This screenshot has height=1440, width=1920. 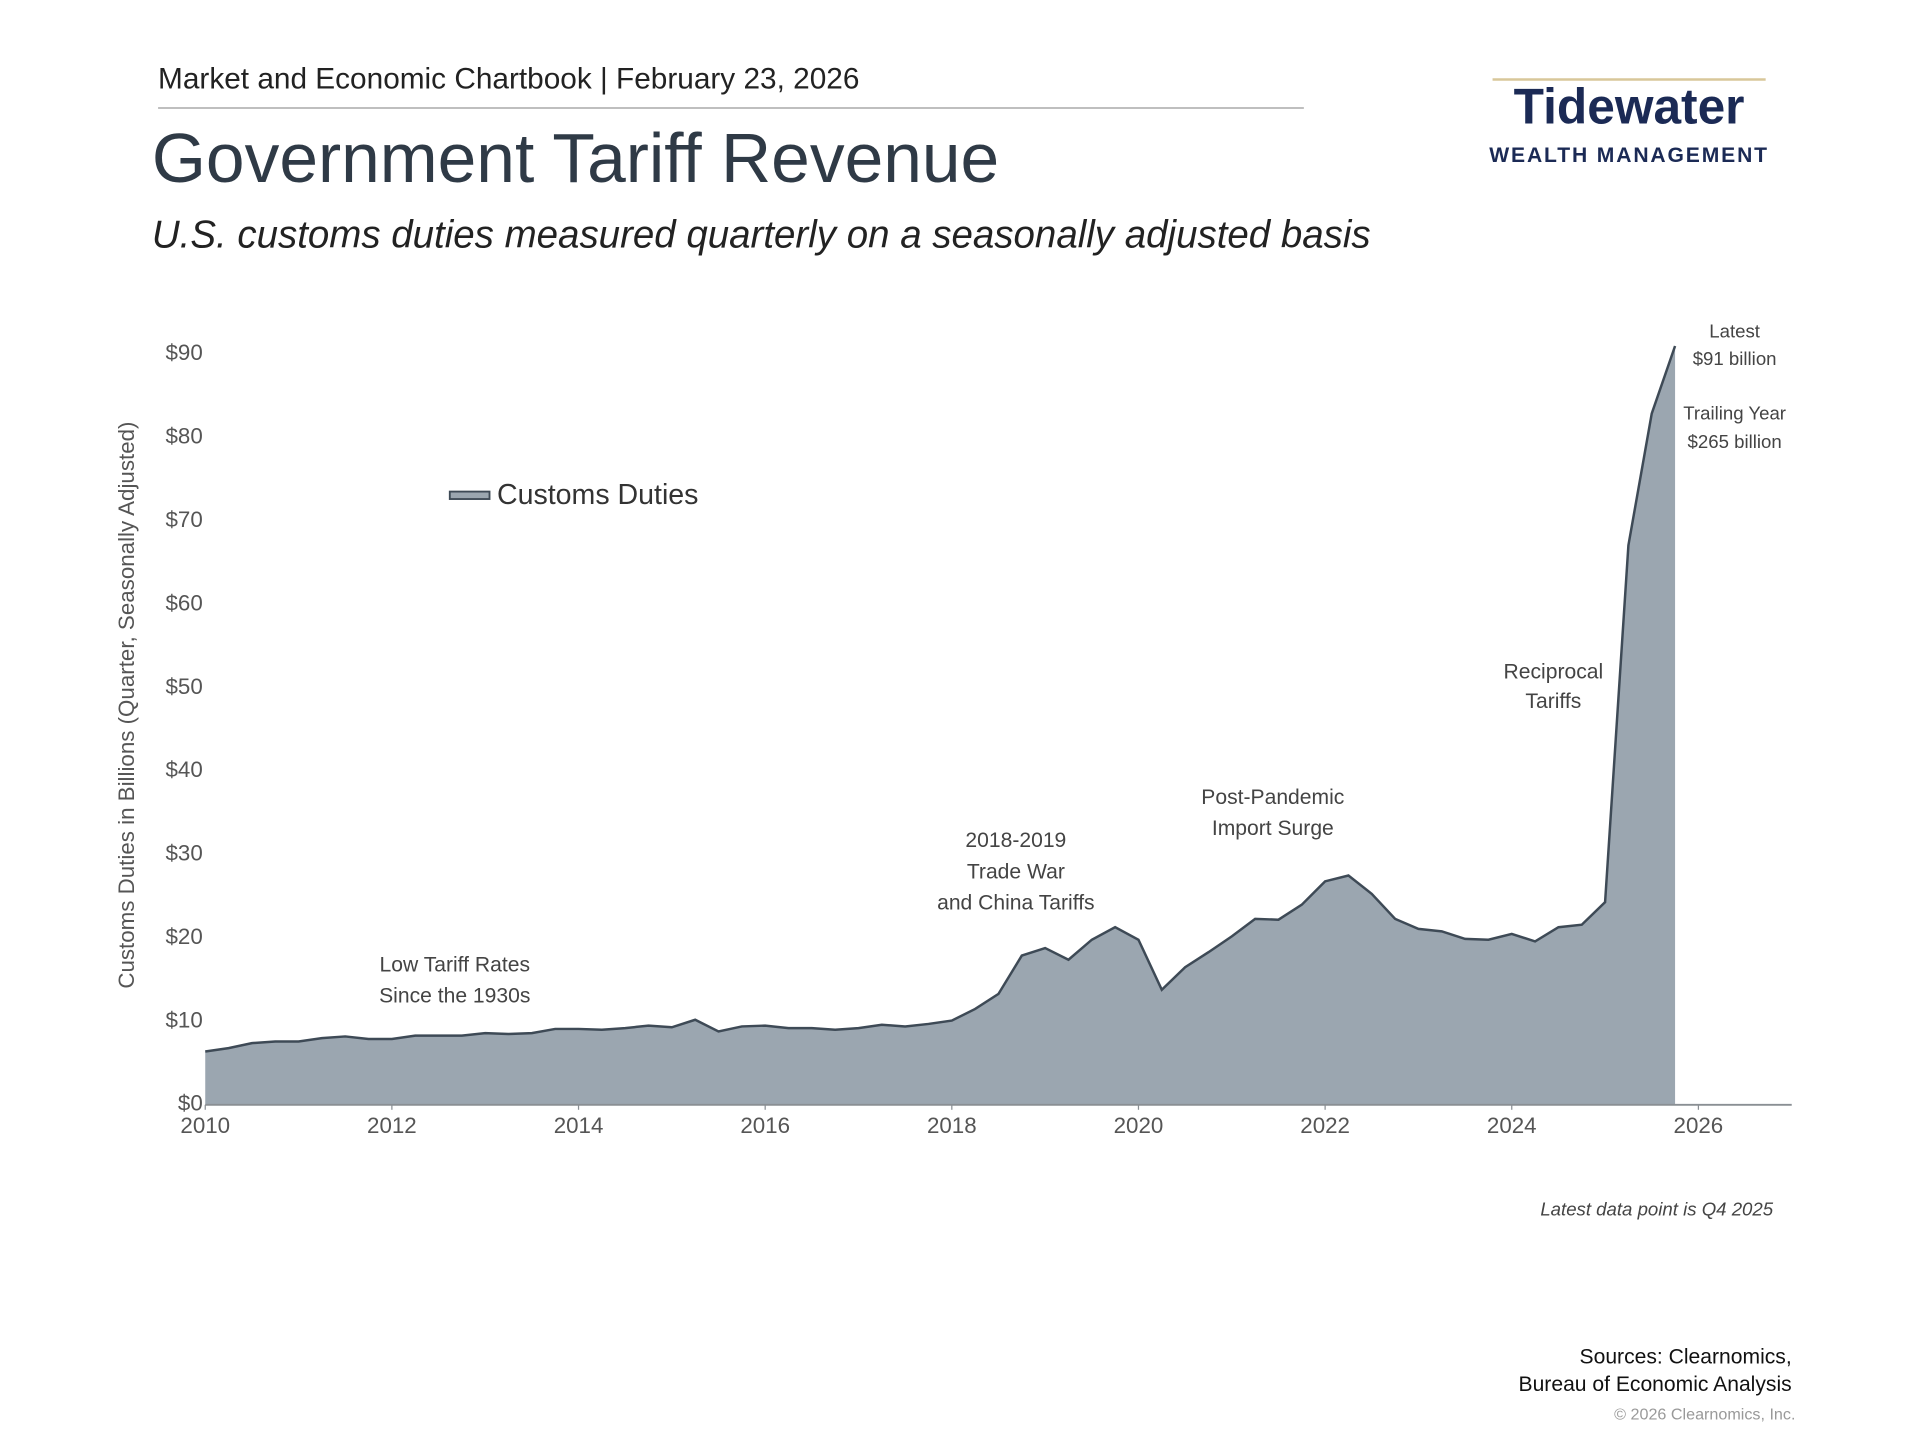 I want to click on annotation: Tariffs, so click(x=1553, y=701).